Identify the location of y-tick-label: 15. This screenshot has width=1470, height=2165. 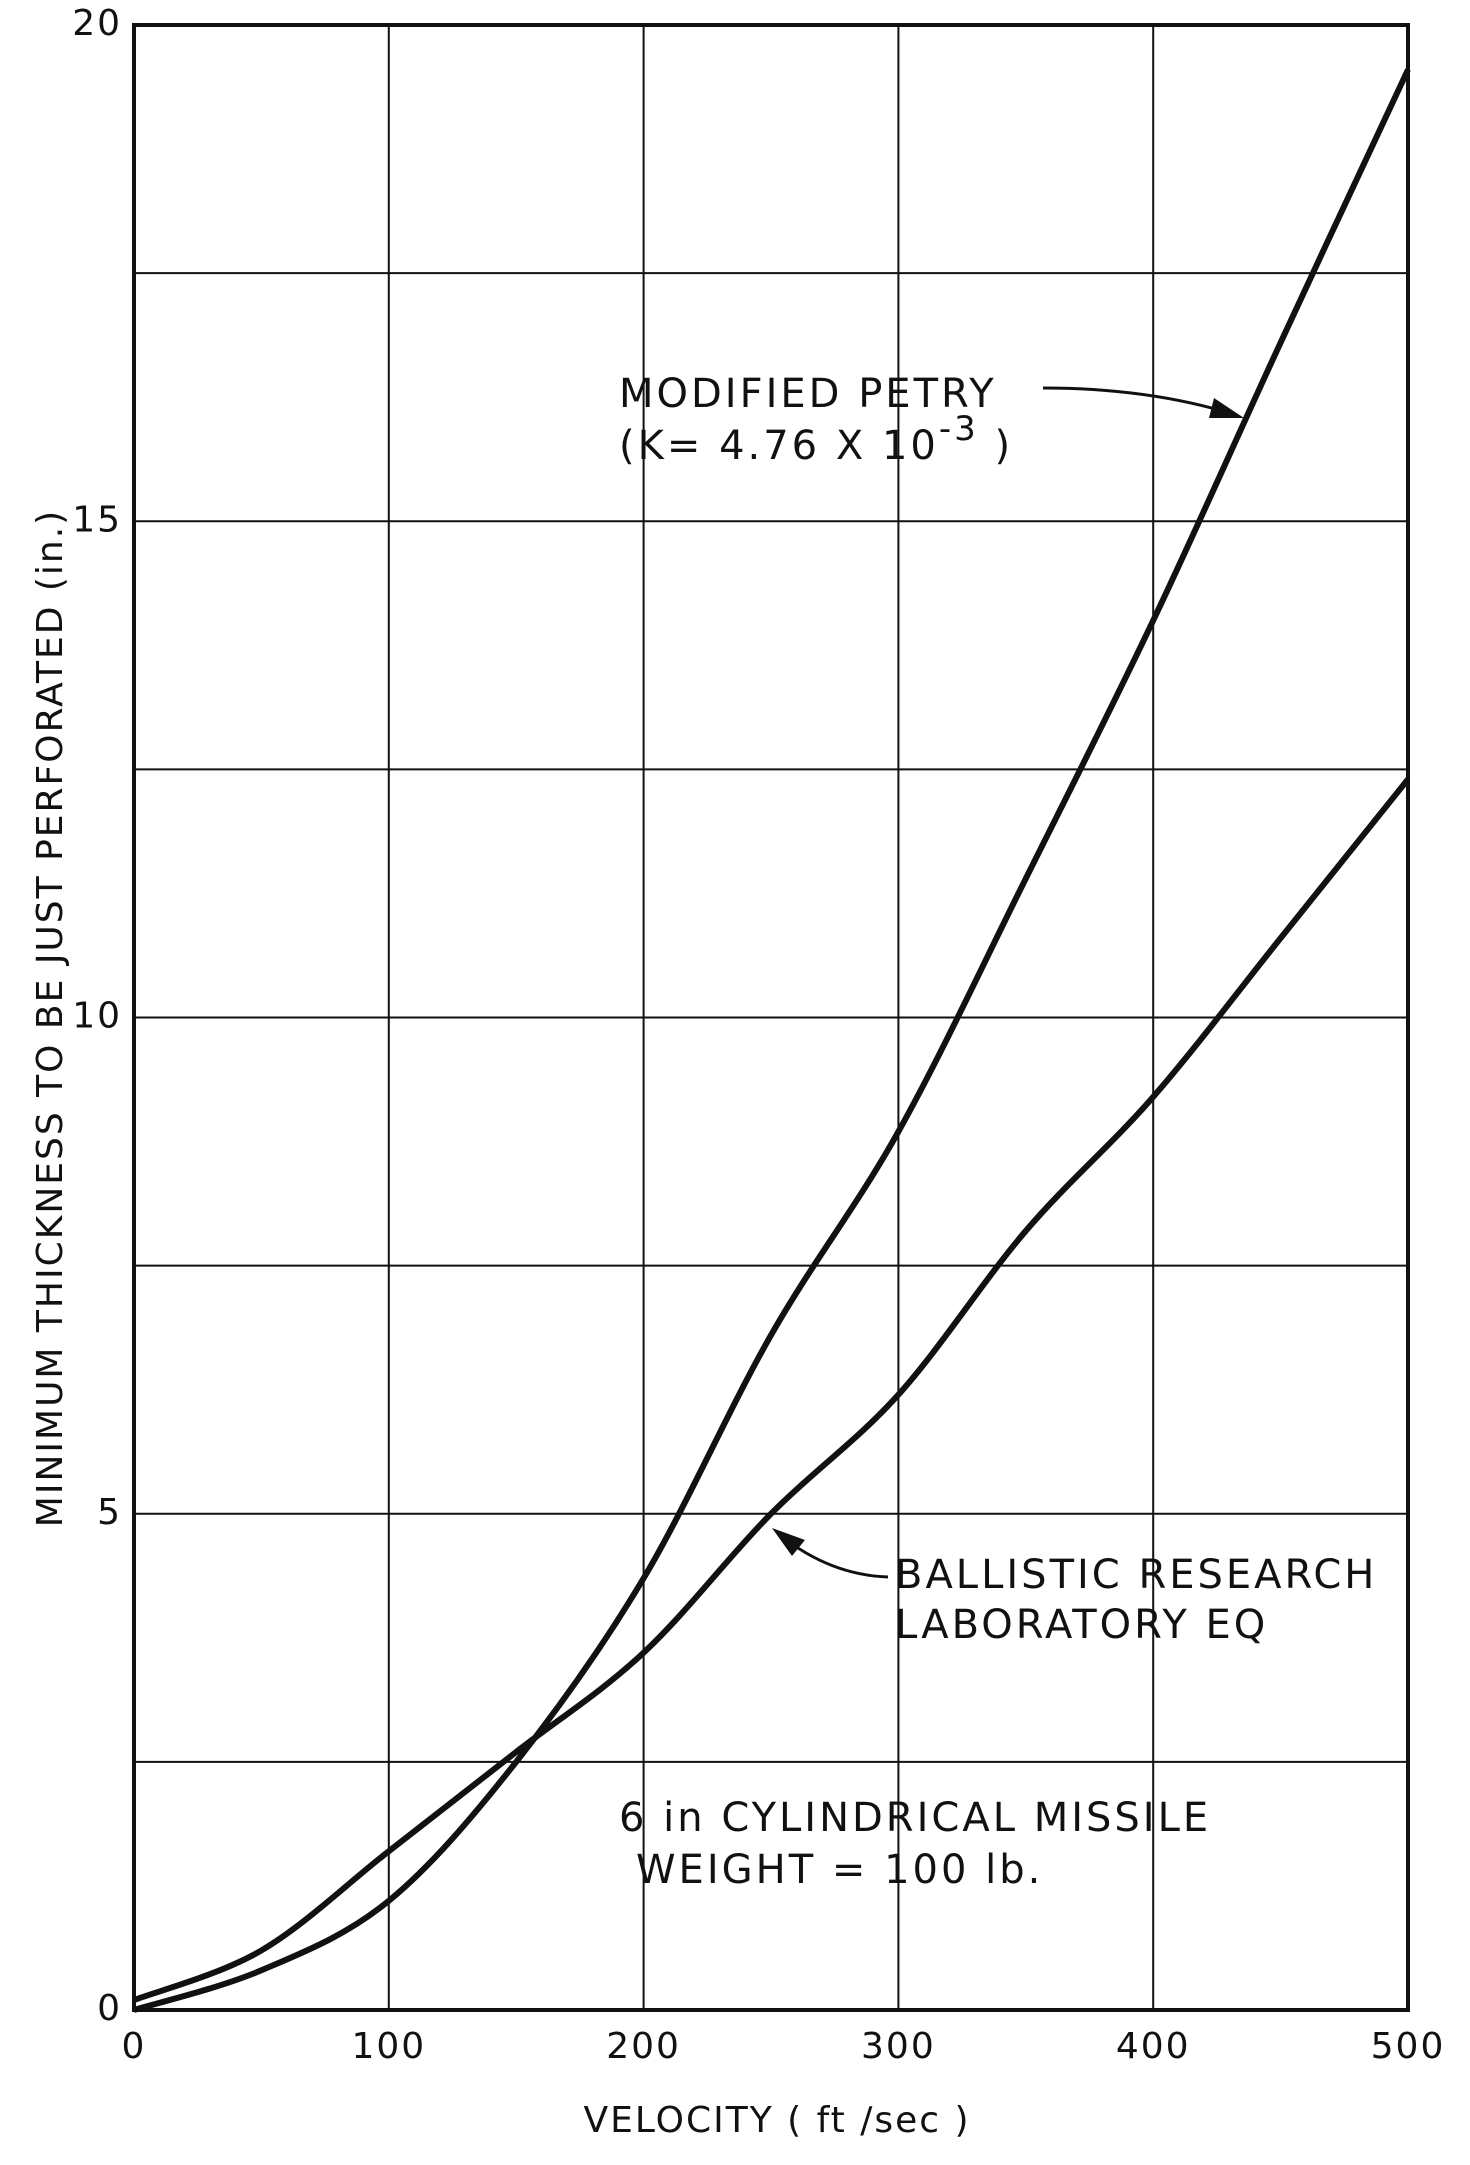
(97, 519).